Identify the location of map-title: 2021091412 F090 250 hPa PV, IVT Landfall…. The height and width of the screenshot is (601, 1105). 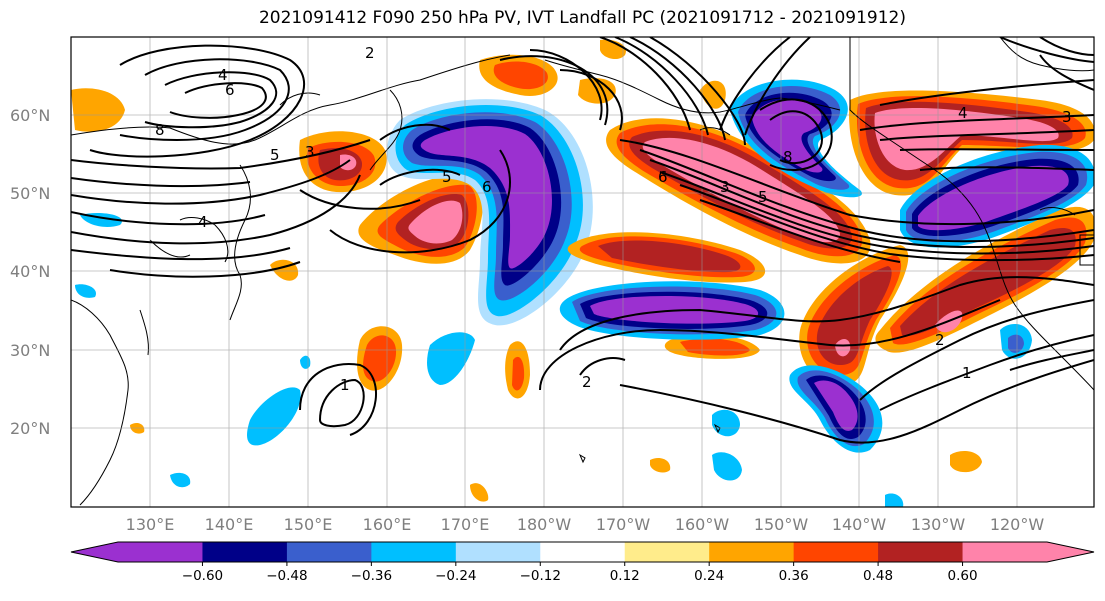
(582, 18).